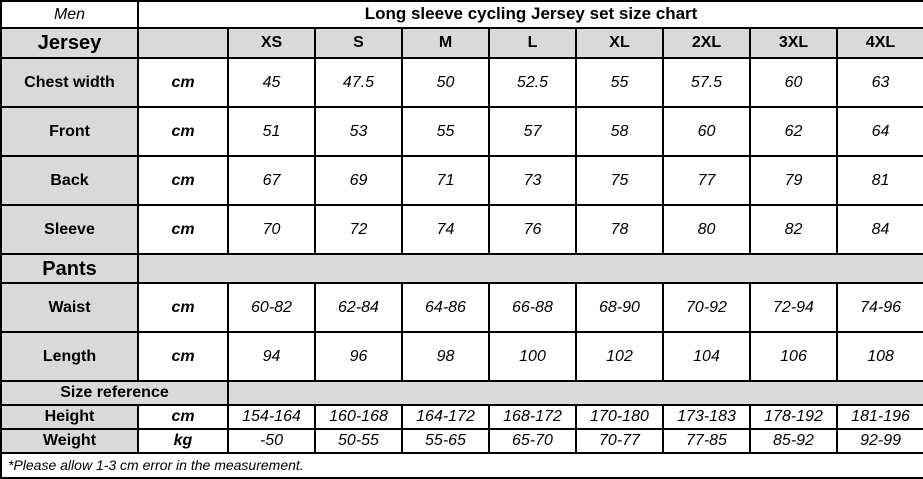 This screenshot has width=923, height=479. What do you see at coordinates (619, 357) in the screenshot?
I see `value-cell: 102` at bounding box center [619, 357].